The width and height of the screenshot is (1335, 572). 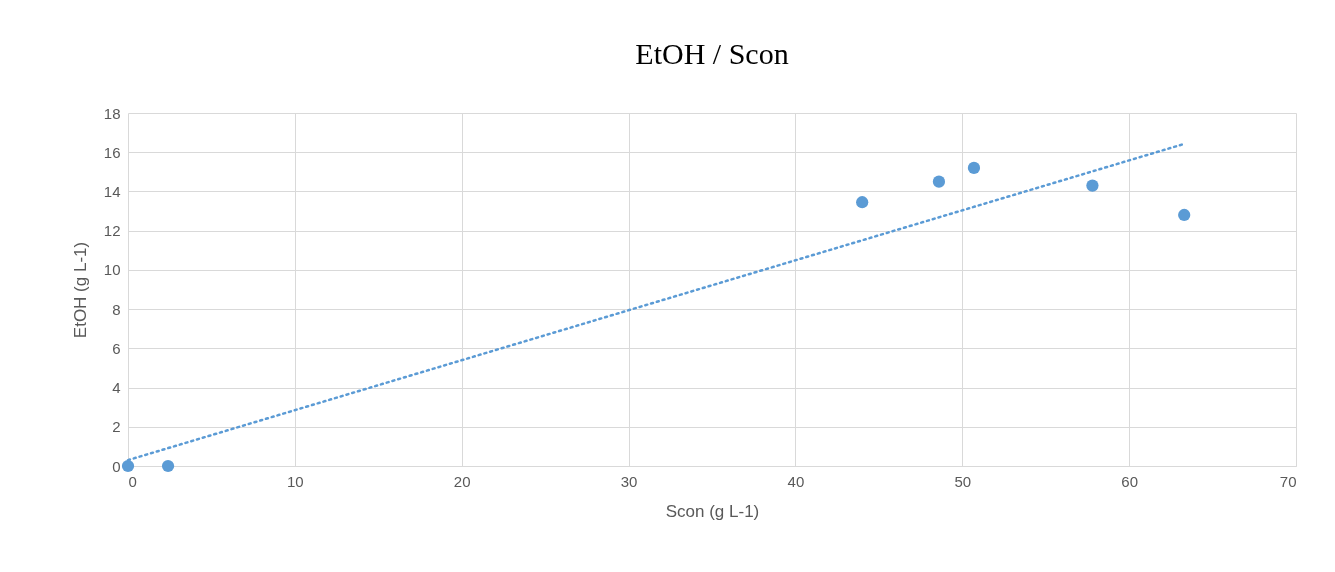 What do you see at coordinates (712, 53) in the screenshot?
I see `chart-title: EtOH / Scon` at bounding box center [712, 53].